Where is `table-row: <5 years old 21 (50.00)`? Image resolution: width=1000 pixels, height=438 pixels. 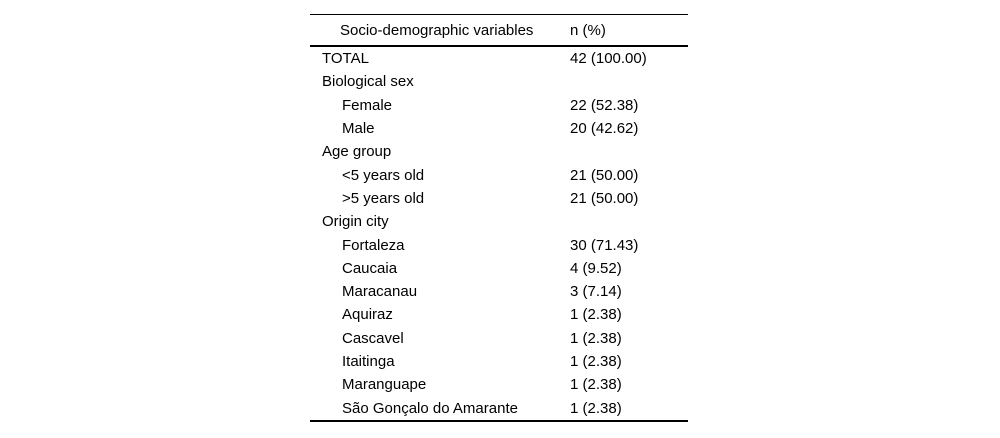 table-row: <5 years old 21 (50.00) is located at coordinates (499, 174).